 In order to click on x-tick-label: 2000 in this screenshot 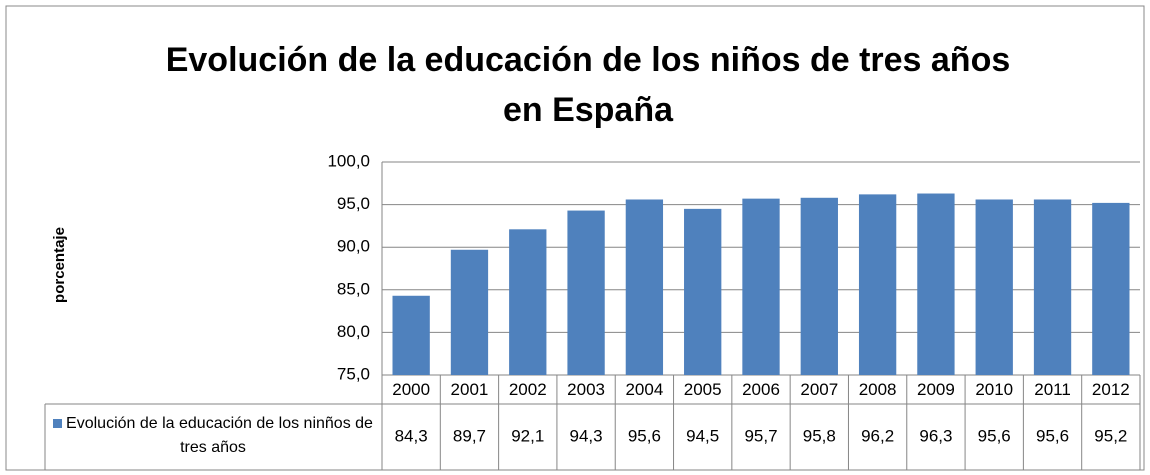, I will do `click(411, 389)`.